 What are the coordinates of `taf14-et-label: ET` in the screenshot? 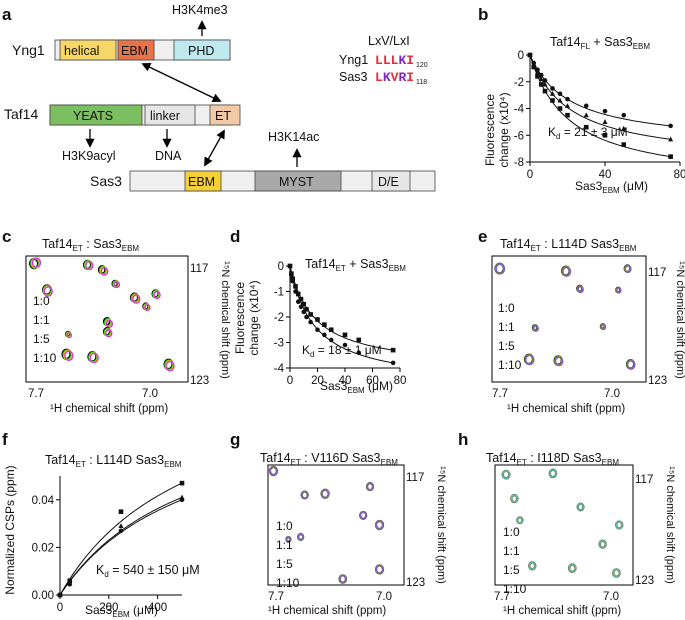 It's located at (223, 116).